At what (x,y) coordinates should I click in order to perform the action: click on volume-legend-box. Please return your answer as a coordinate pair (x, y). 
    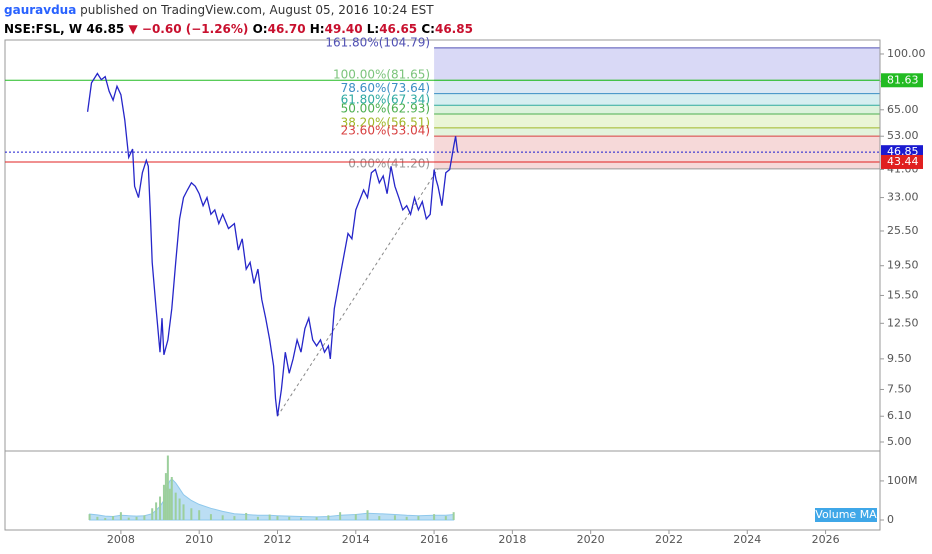
    Looking at the image, I should click on (846, 515).